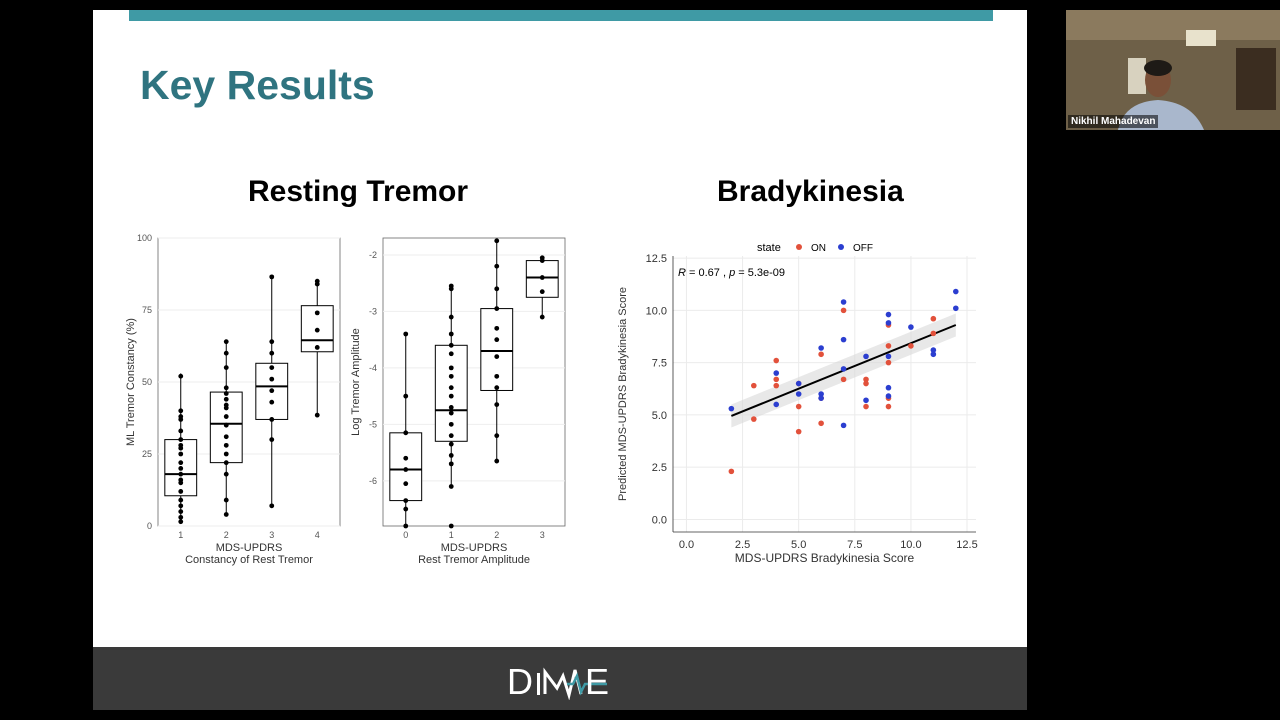 The width and height of the screenshot is (1280, 720). Describe the element at coordinates (659, 468) in the screenshot. I see `y-tick-label: 2.5` at that location.